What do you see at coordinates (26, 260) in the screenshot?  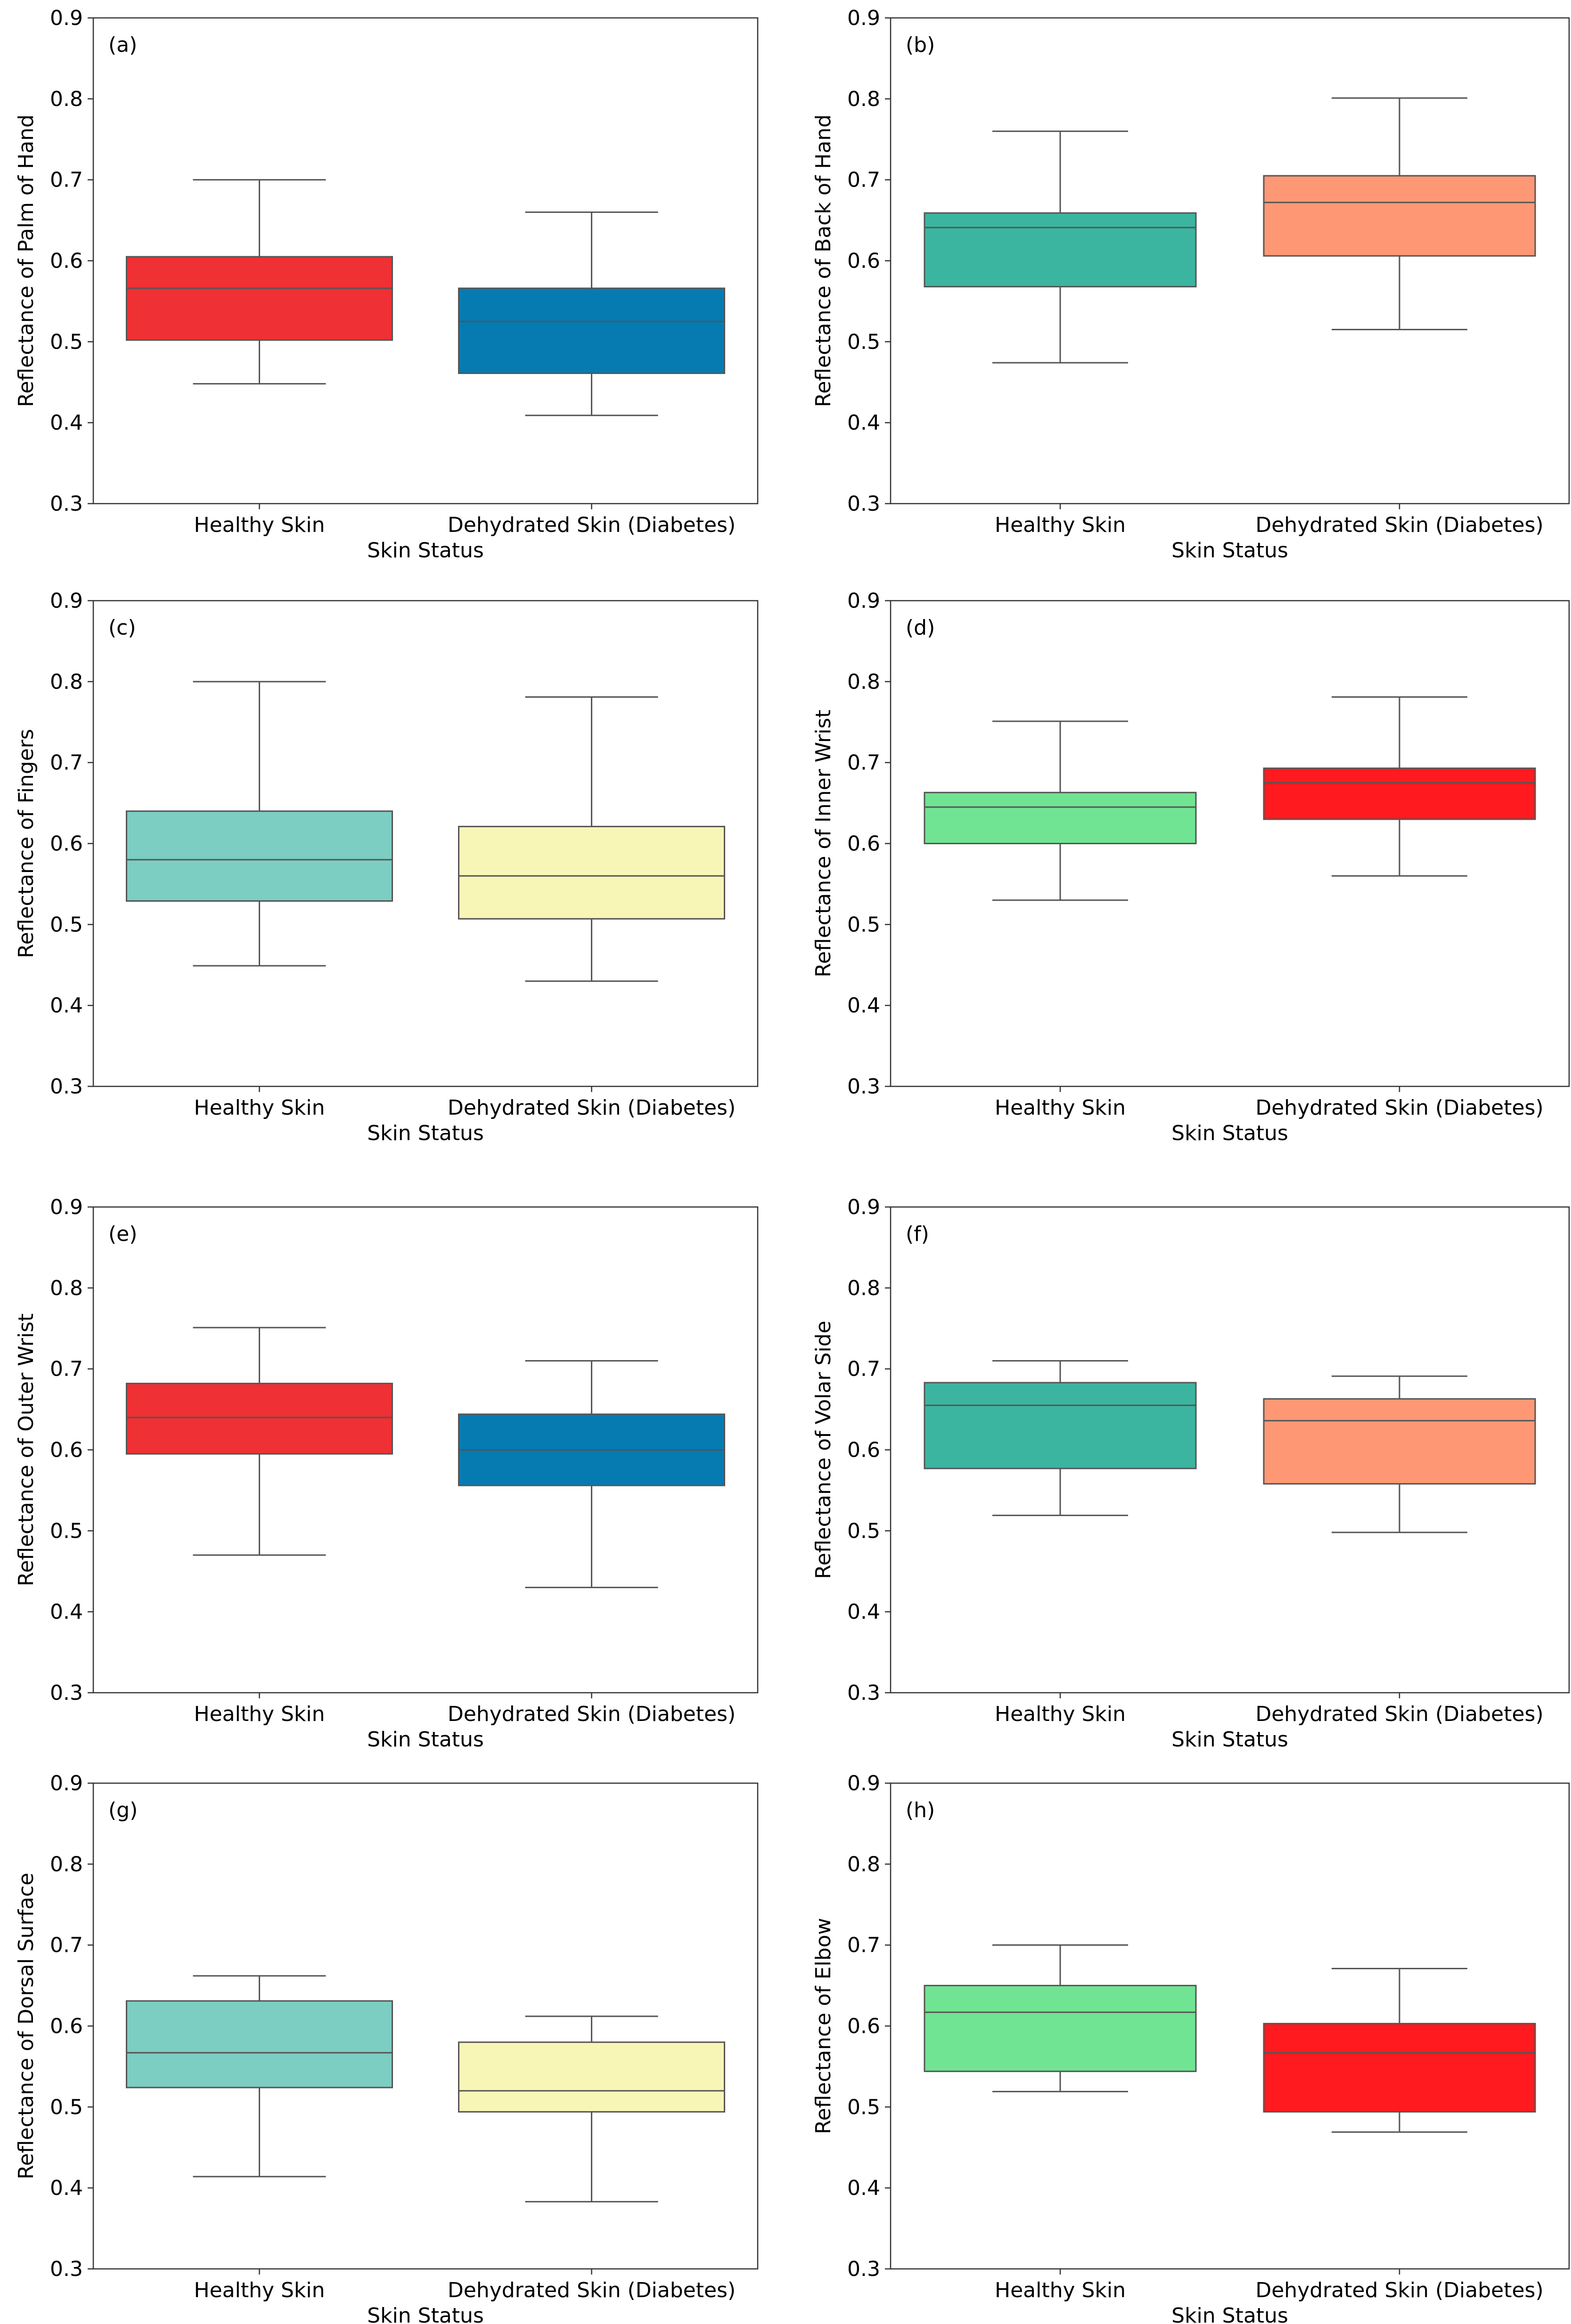 I see `y-axis-label: Reflectance of Palm of Hand` at bounding box center [26, 260].